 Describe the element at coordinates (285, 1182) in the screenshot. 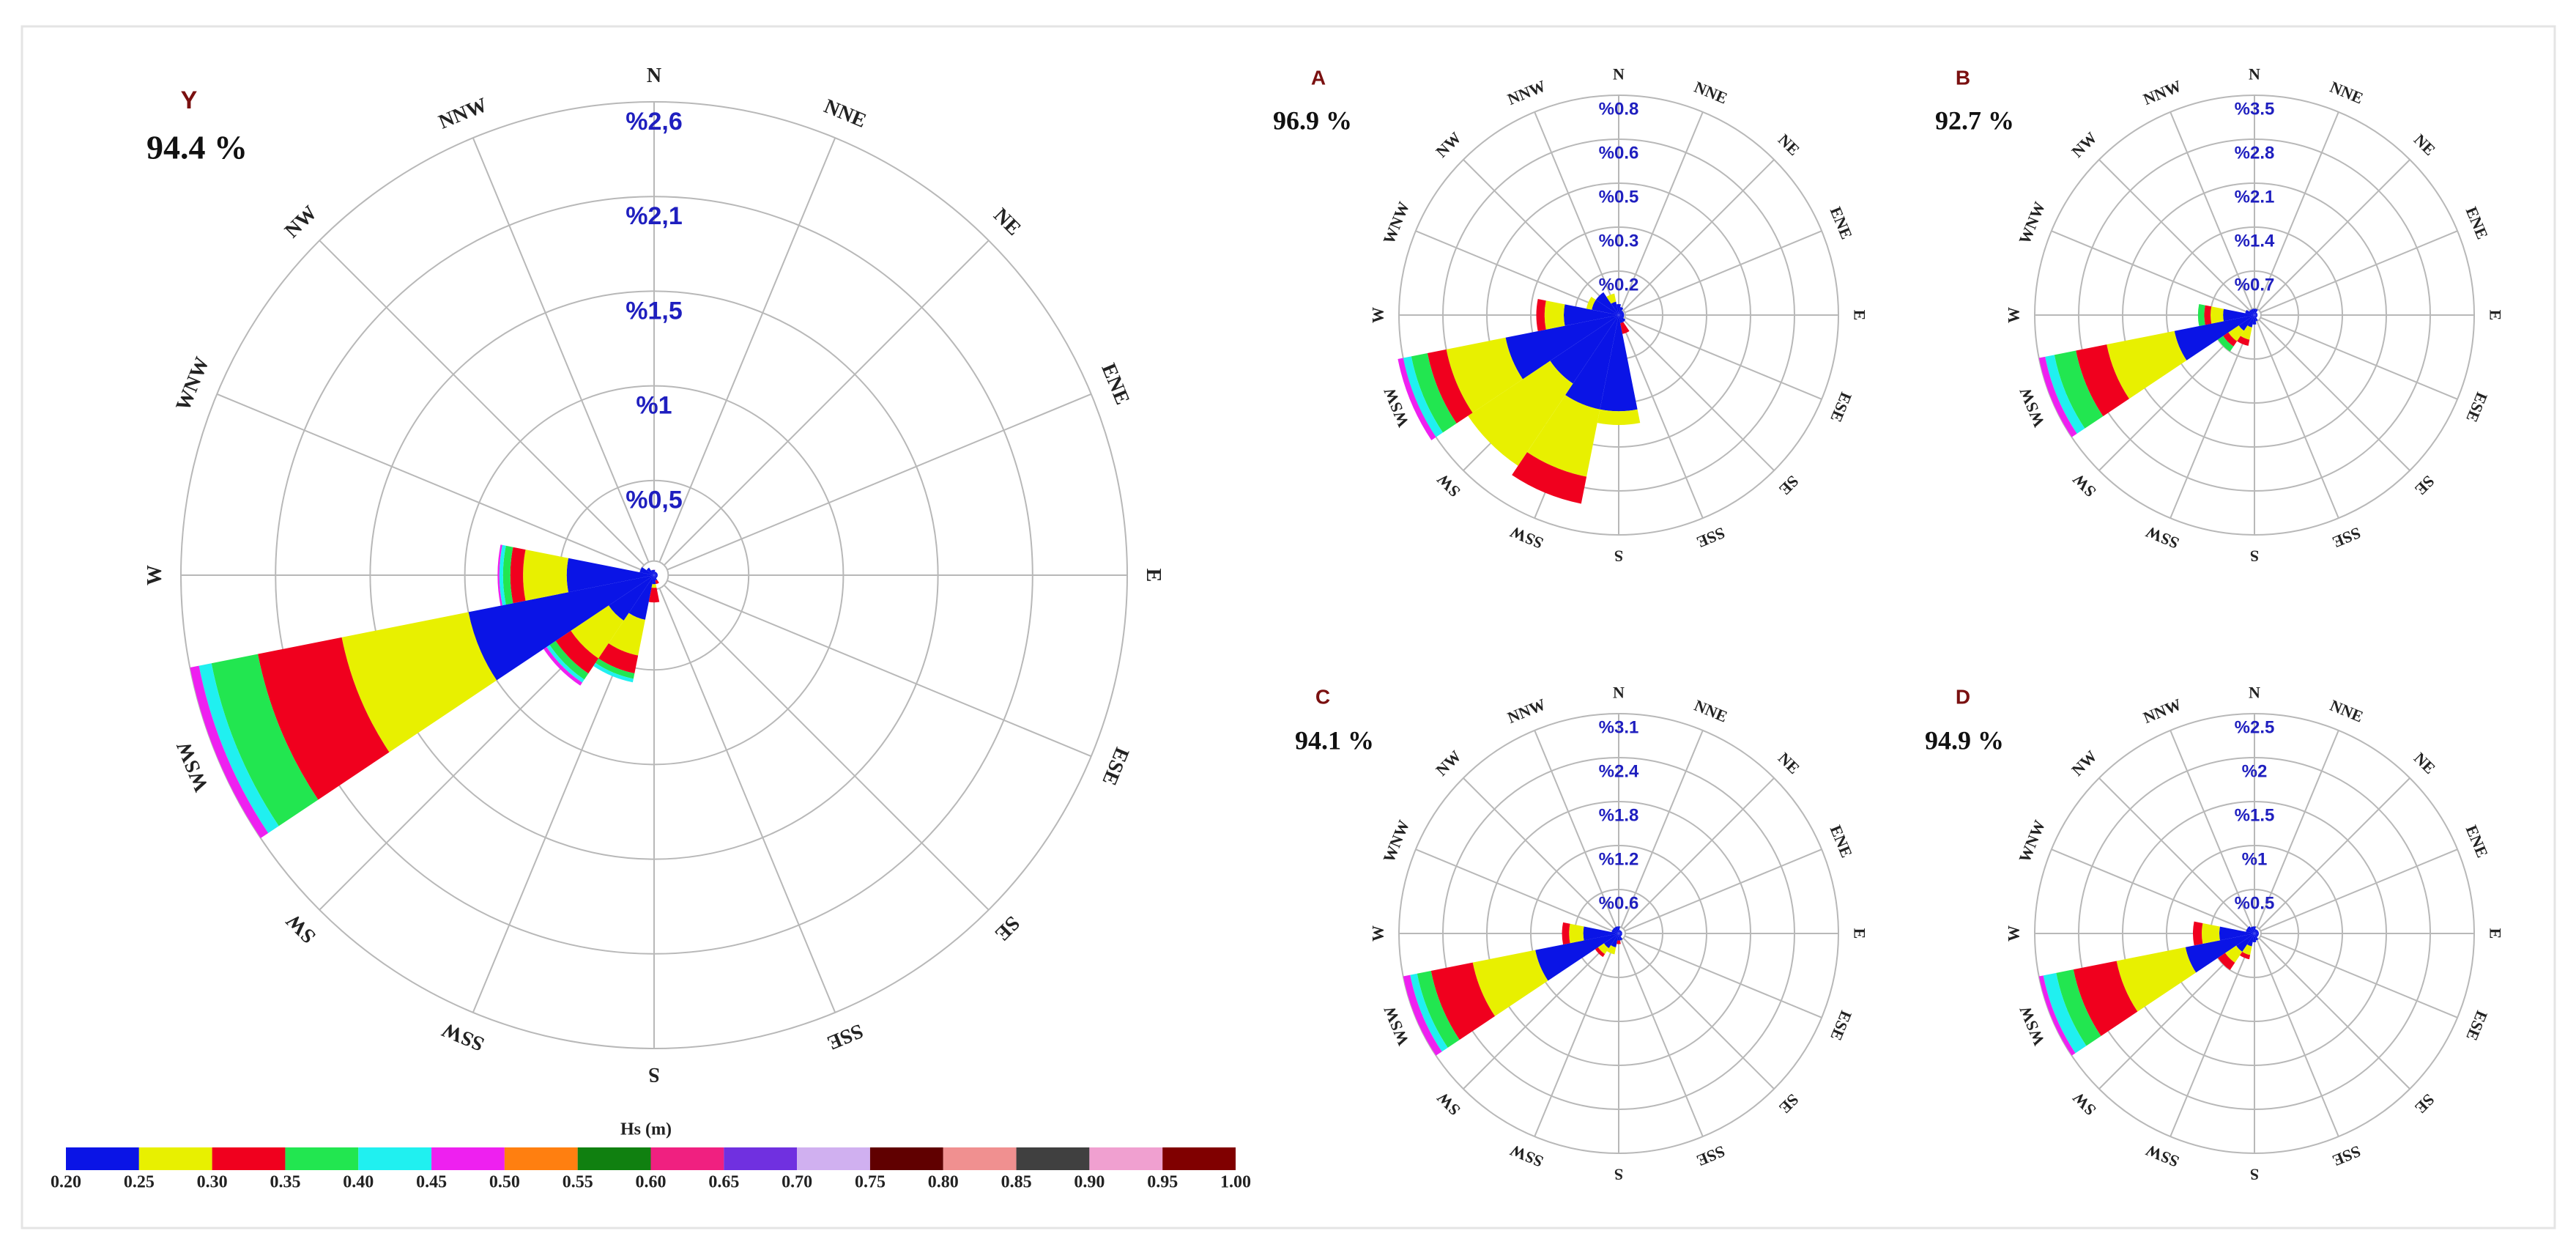

I see `legend-label: 0.35` at that location.